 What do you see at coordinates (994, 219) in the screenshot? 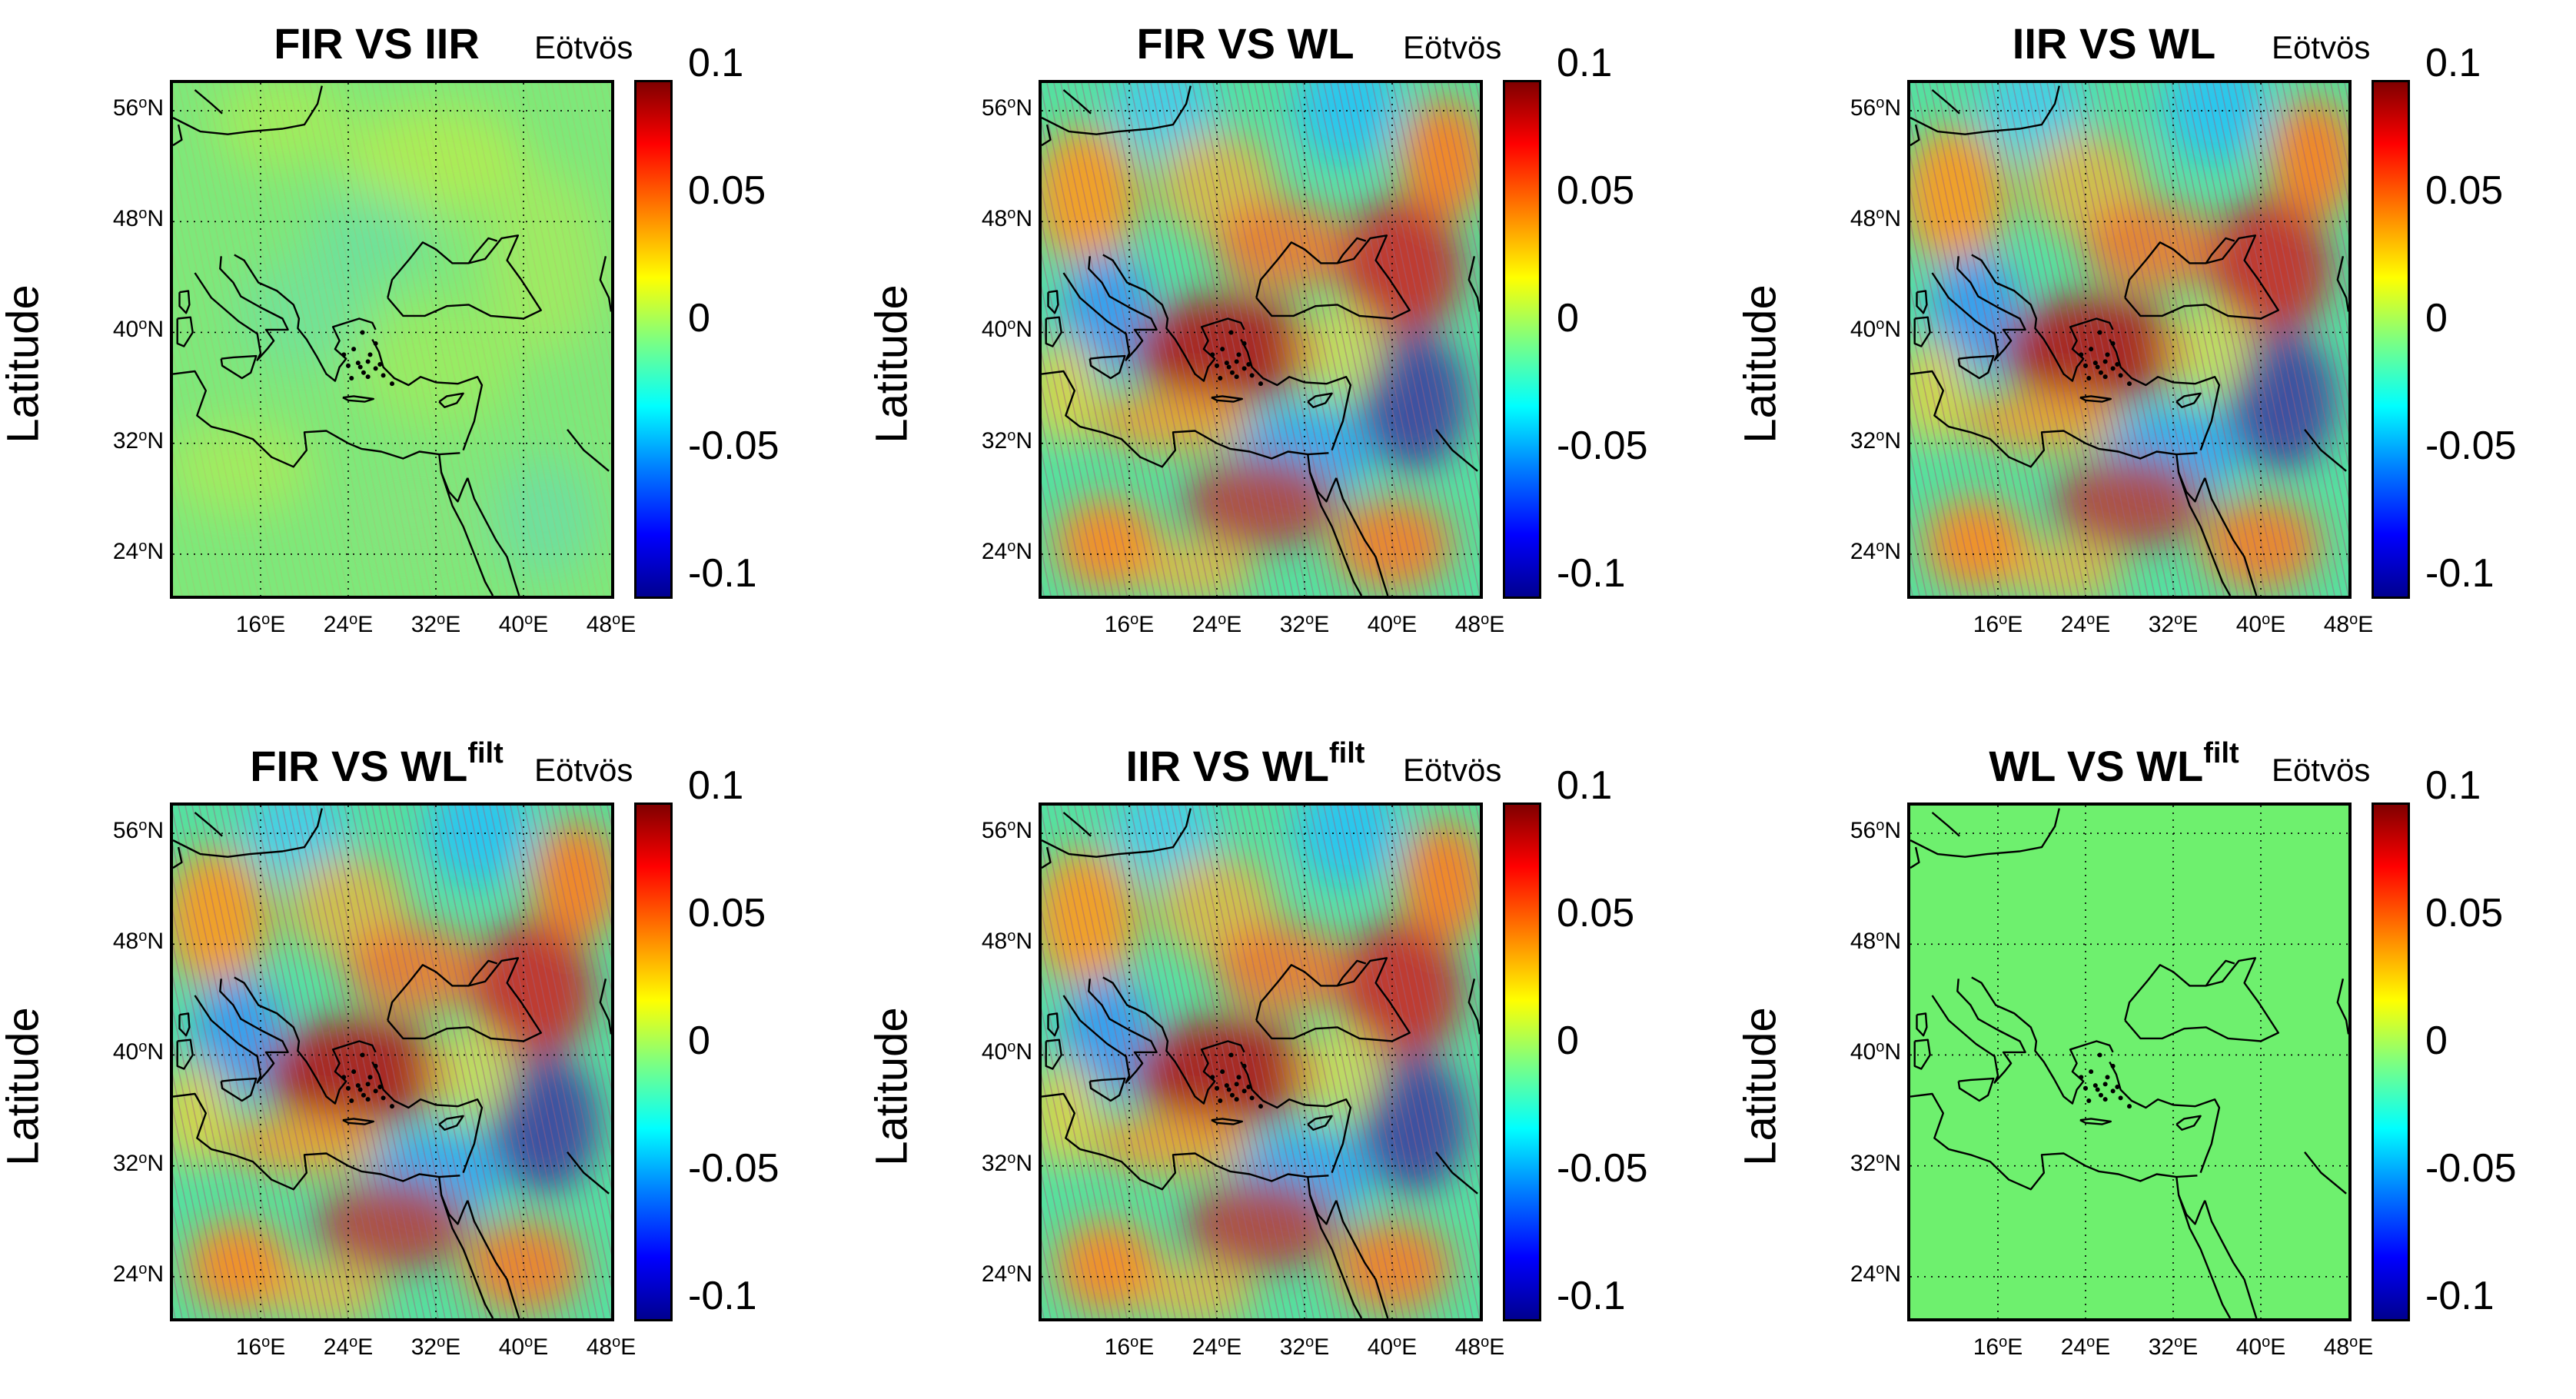
I see `tick-degree: 48` at bounding box center [994, 219].